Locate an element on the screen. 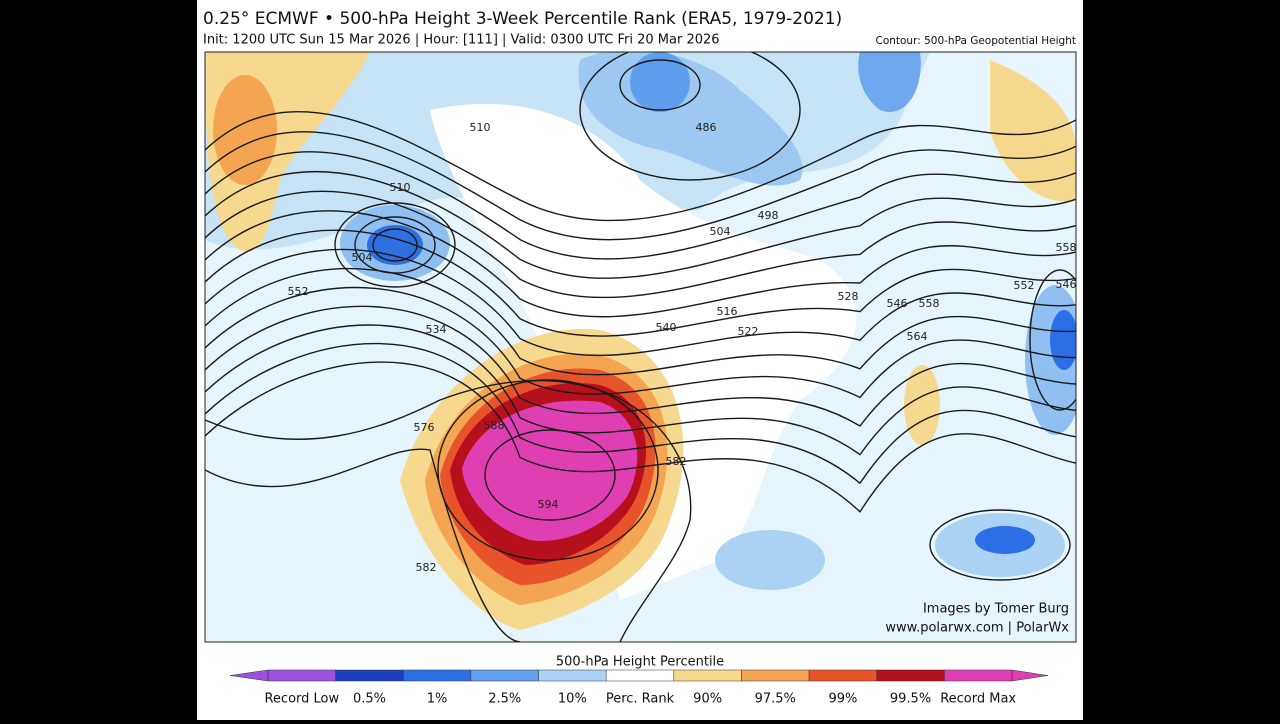 This screenshot has width=1280, height=724. contour-note: Contour: 500-hPa Geopotential Height is located at coordinates (975, 41).